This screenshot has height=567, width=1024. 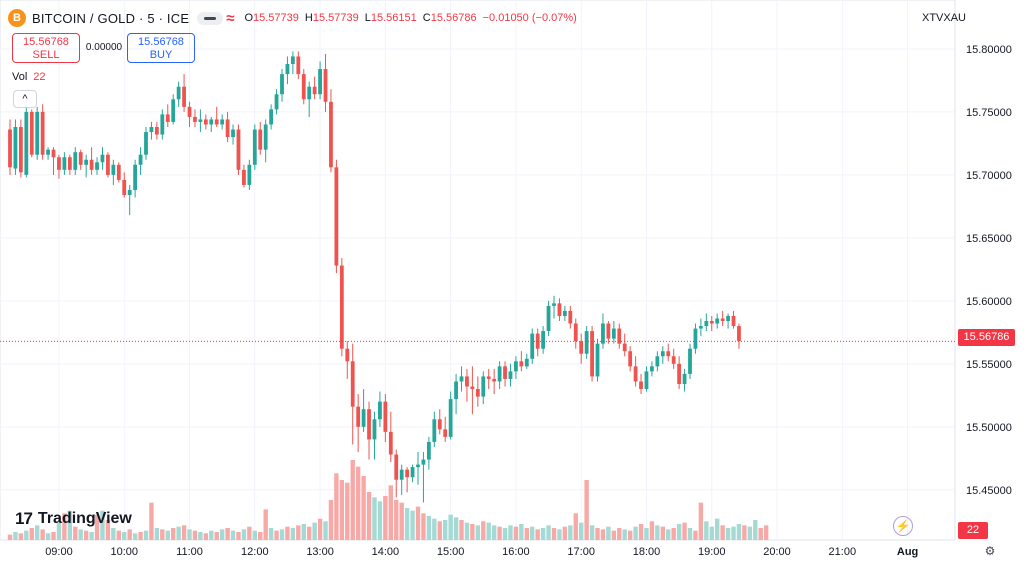 I want to click on last-volume-label: 22, so click(x=973, y=530).